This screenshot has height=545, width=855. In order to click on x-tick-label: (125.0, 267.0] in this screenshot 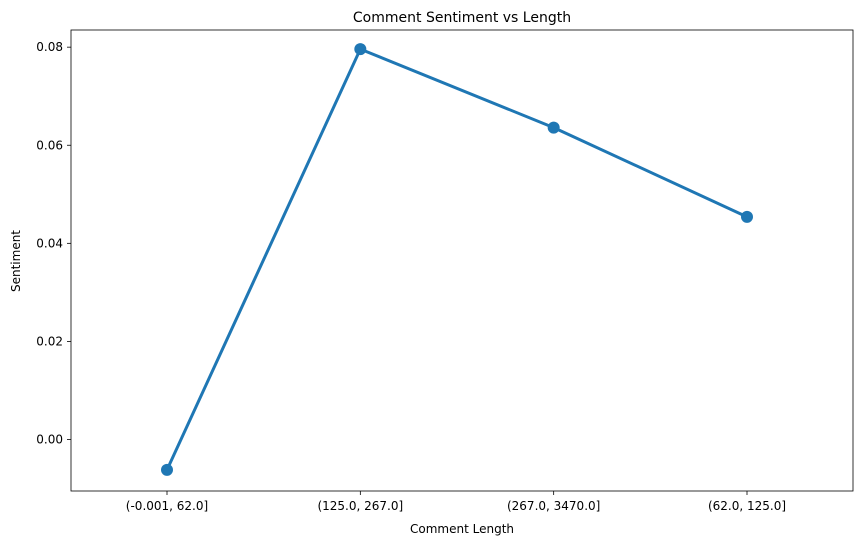, I will do `click(360, 506)`.